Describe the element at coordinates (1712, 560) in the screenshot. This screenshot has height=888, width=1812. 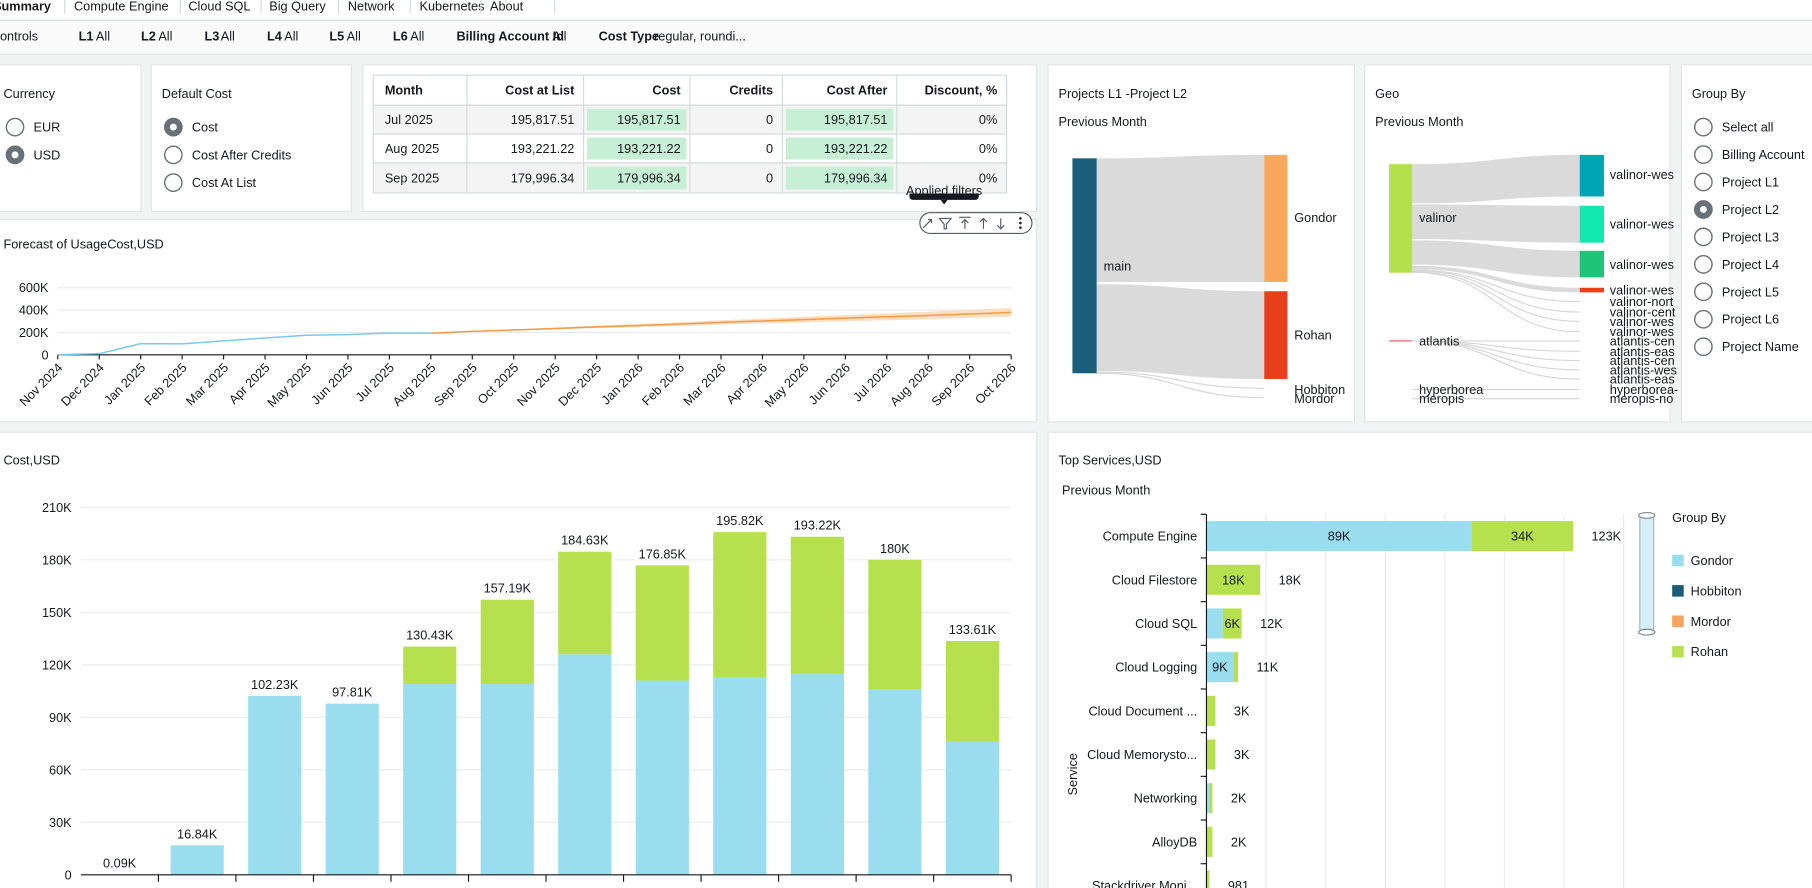
I see `legend-label: Gondor` at that location.